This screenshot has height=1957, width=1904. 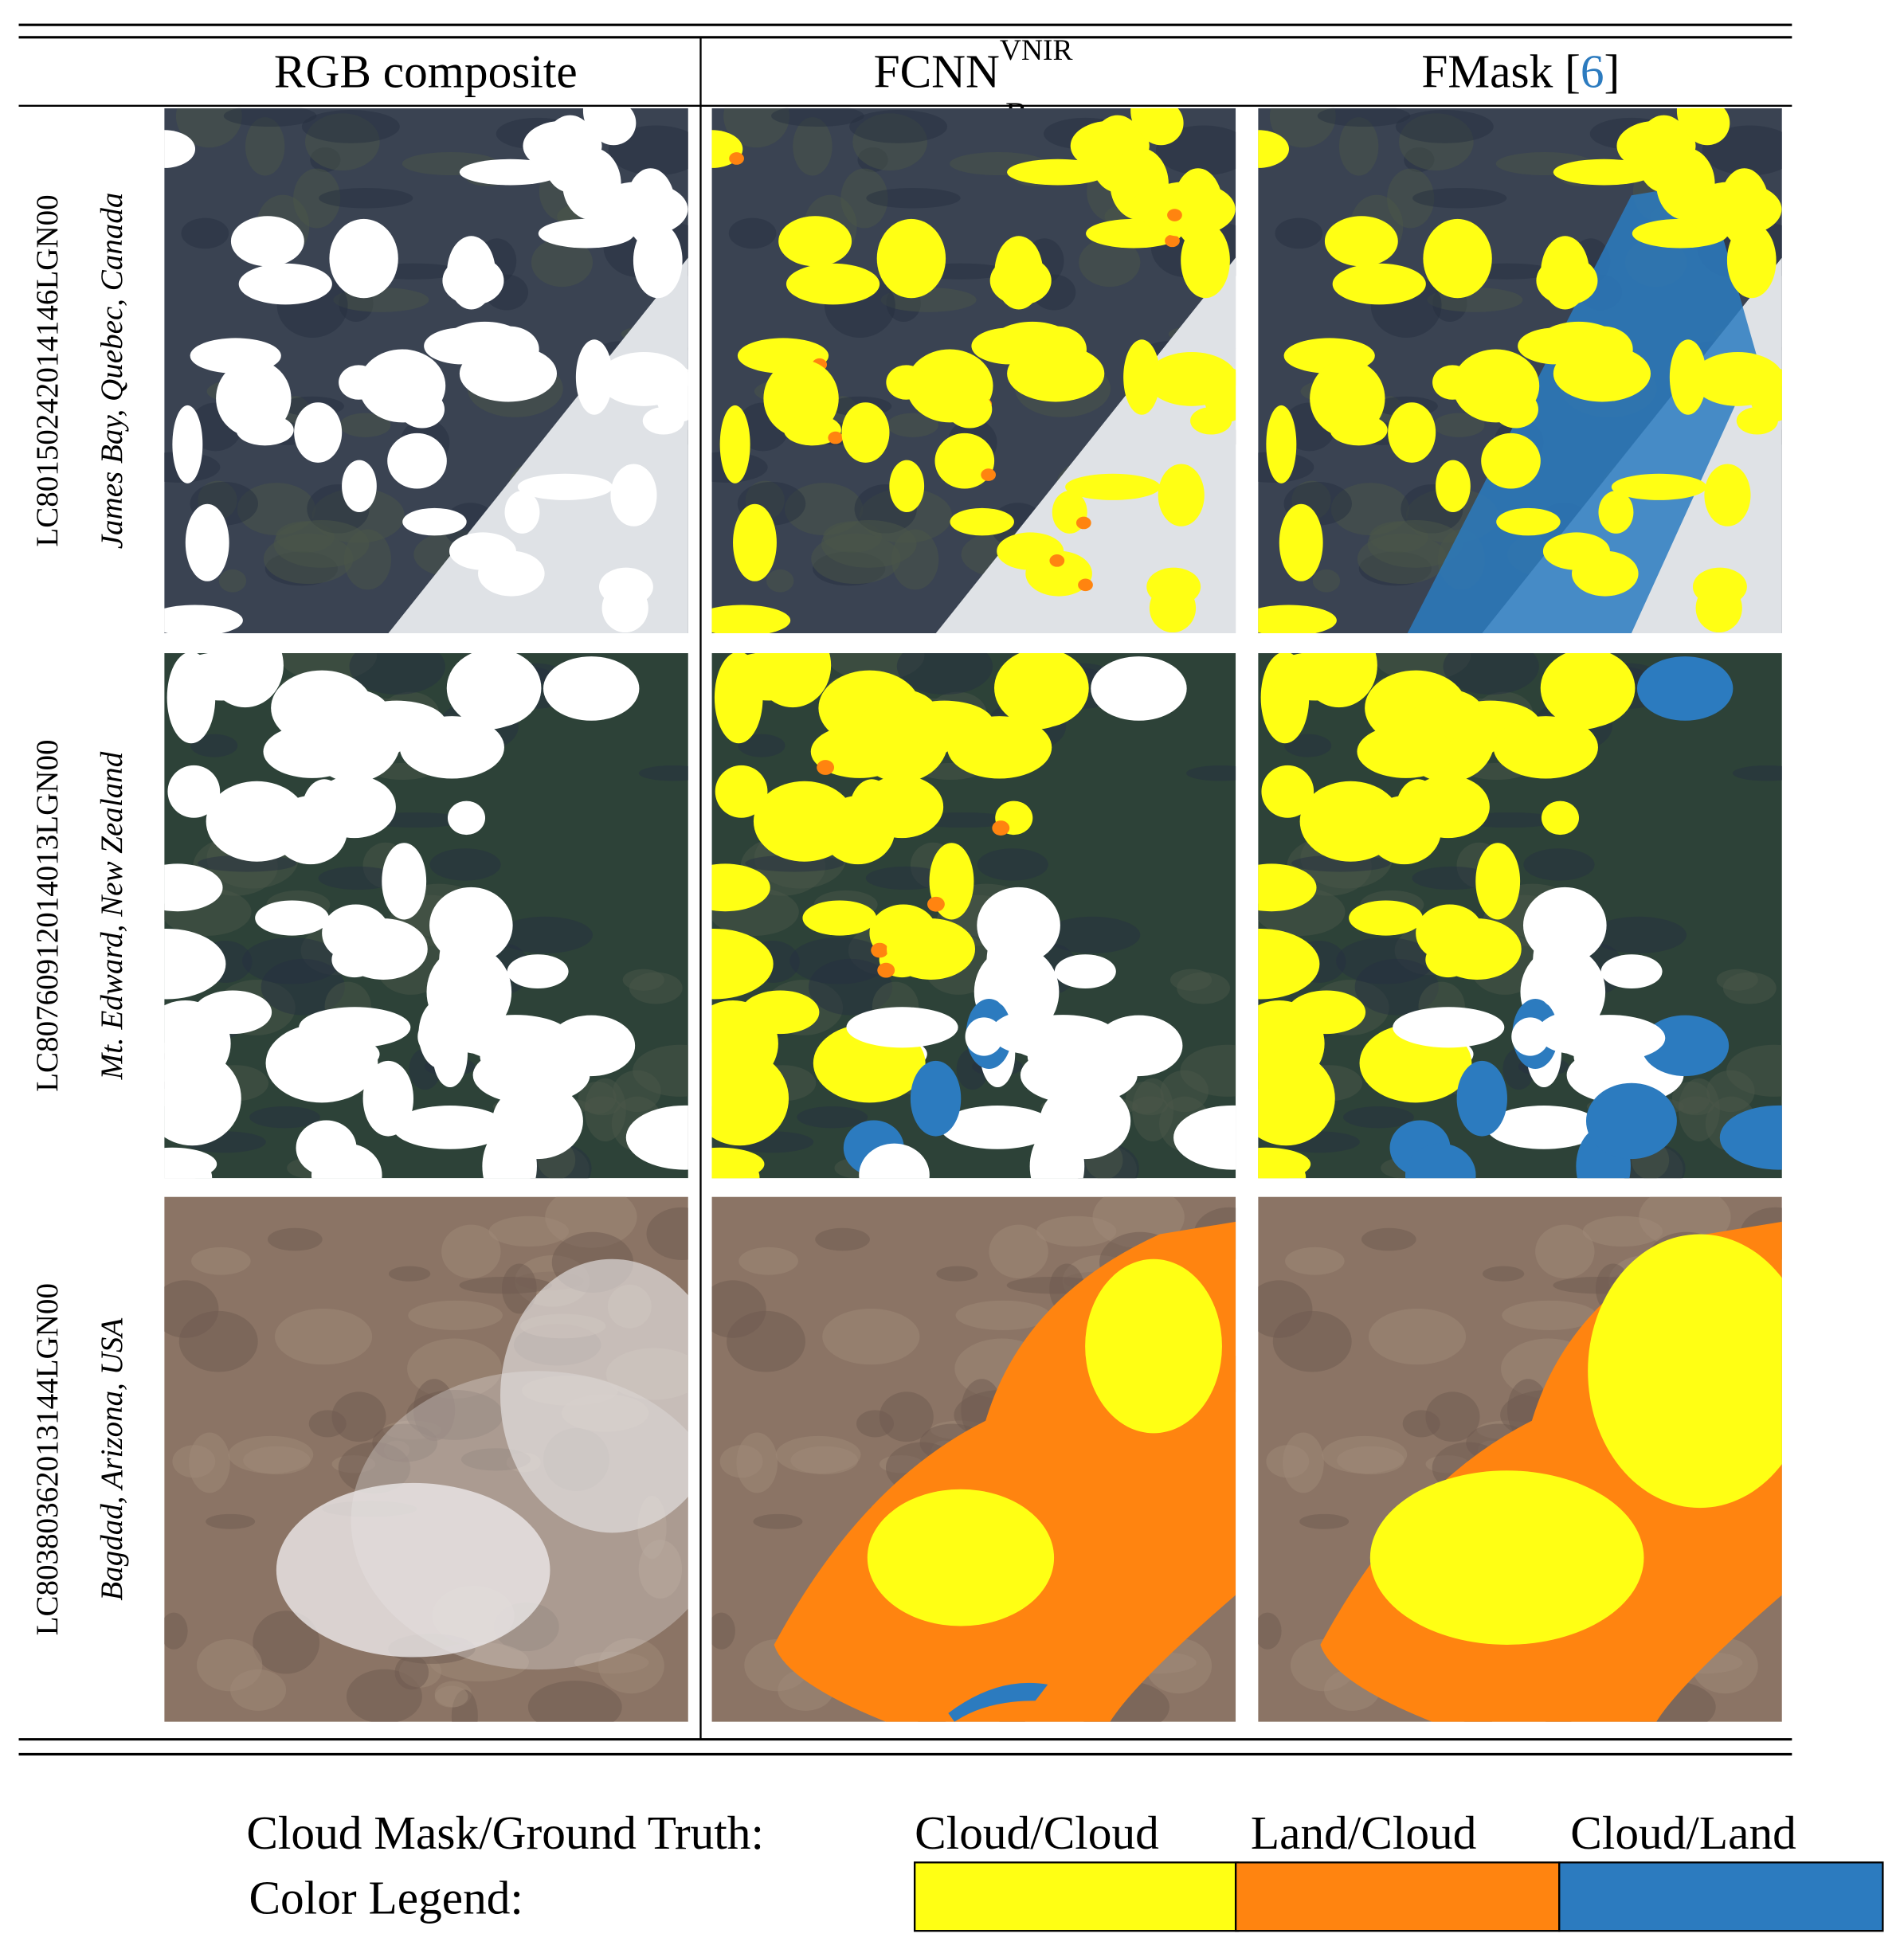 I want to click on row-id: LC80150242014146LGN00, so click(x=47, y=370).